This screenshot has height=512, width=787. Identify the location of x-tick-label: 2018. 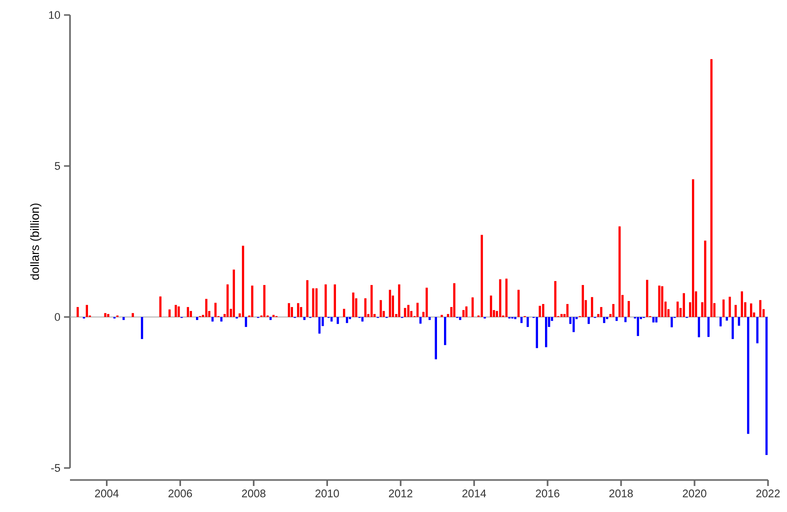
(621, 494).